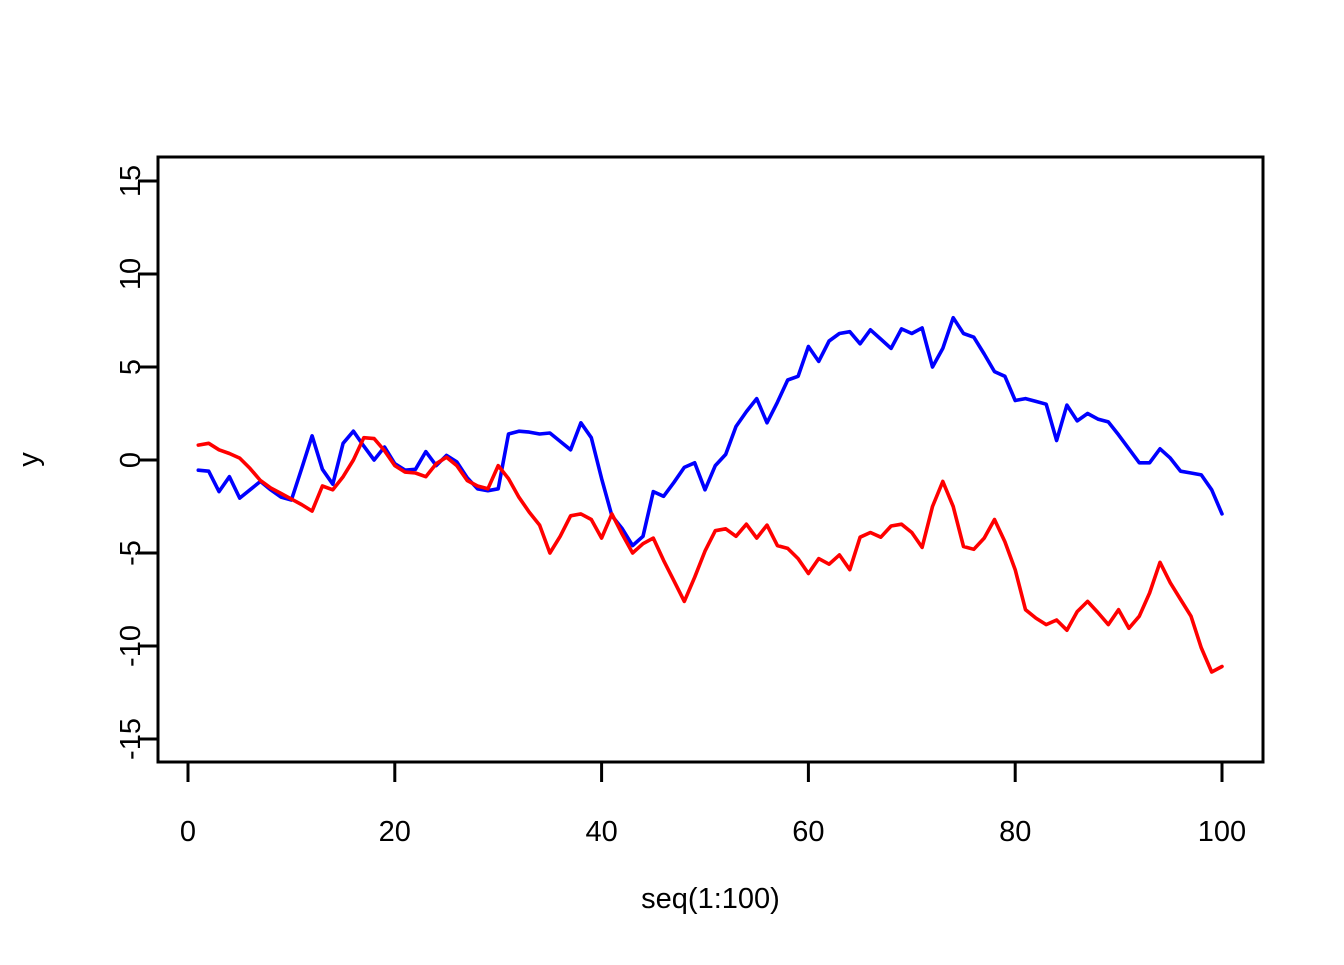 The width and height of the screenshot is (1344, 965). What do you see at coordinates (1222, 832) in the screenshot?
I see `x-axis-tick-label: 100` at bounding box center [1222, 832].